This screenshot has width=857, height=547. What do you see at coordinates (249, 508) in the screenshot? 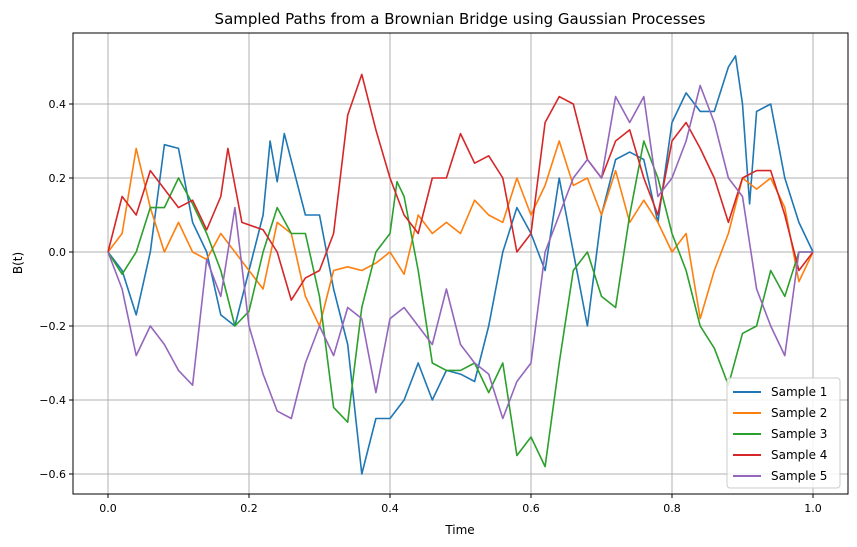
I see `x-tick-label: 0.2` at bounding box center [249, 508].